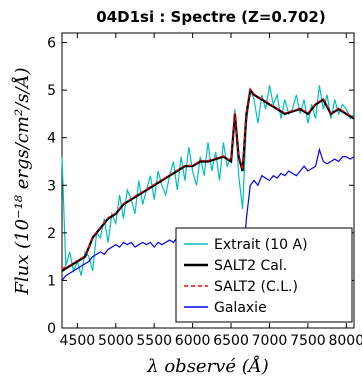 This screenshot has height=381, width=362. Describe the element at coordinates (51, 329) in the screenshot. I see `y-tick-label: 0` at that location.